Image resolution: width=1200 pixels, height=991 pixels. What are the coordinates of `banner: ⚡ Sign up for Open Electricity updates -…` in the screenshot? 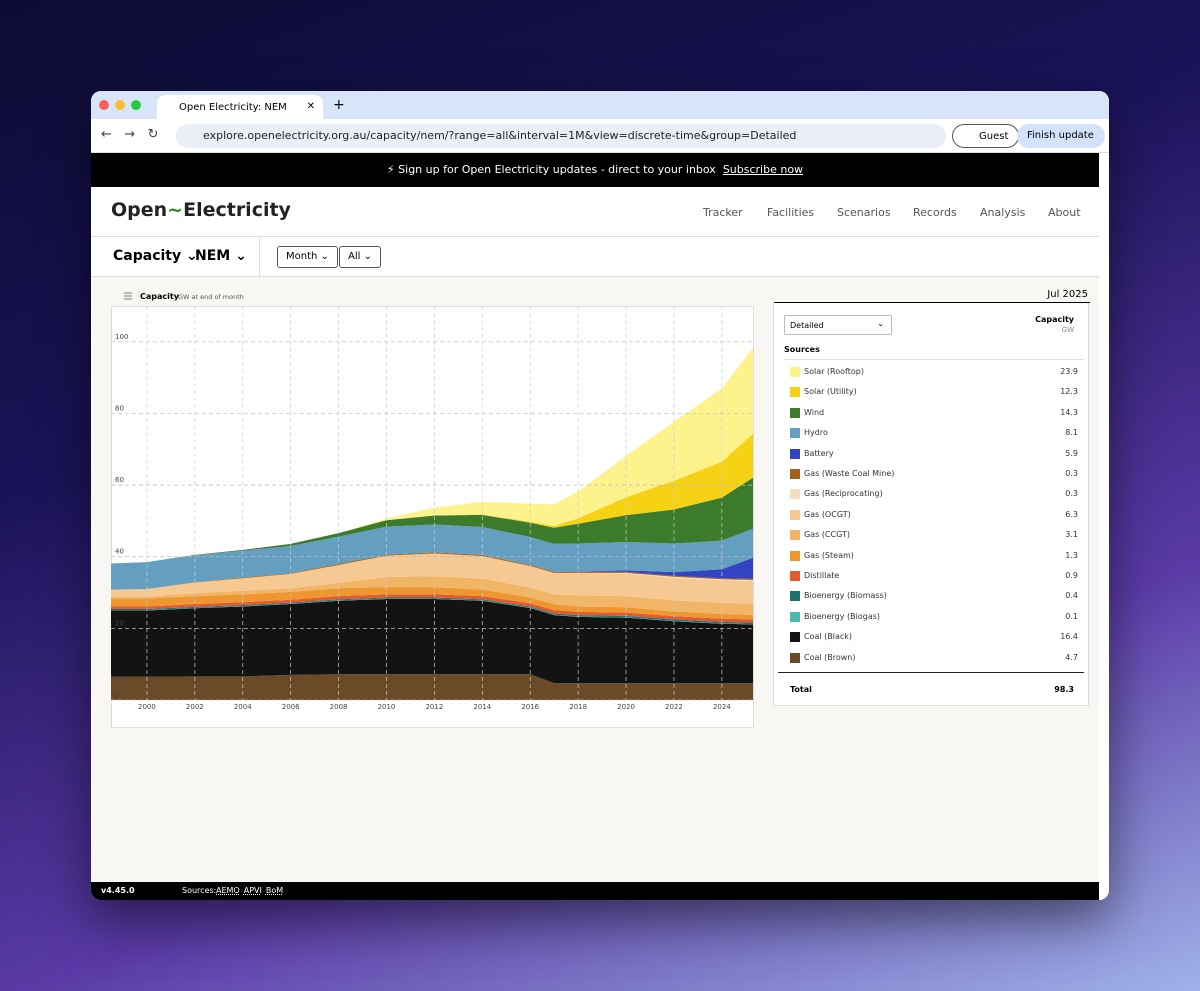 It's located at (595, 170).